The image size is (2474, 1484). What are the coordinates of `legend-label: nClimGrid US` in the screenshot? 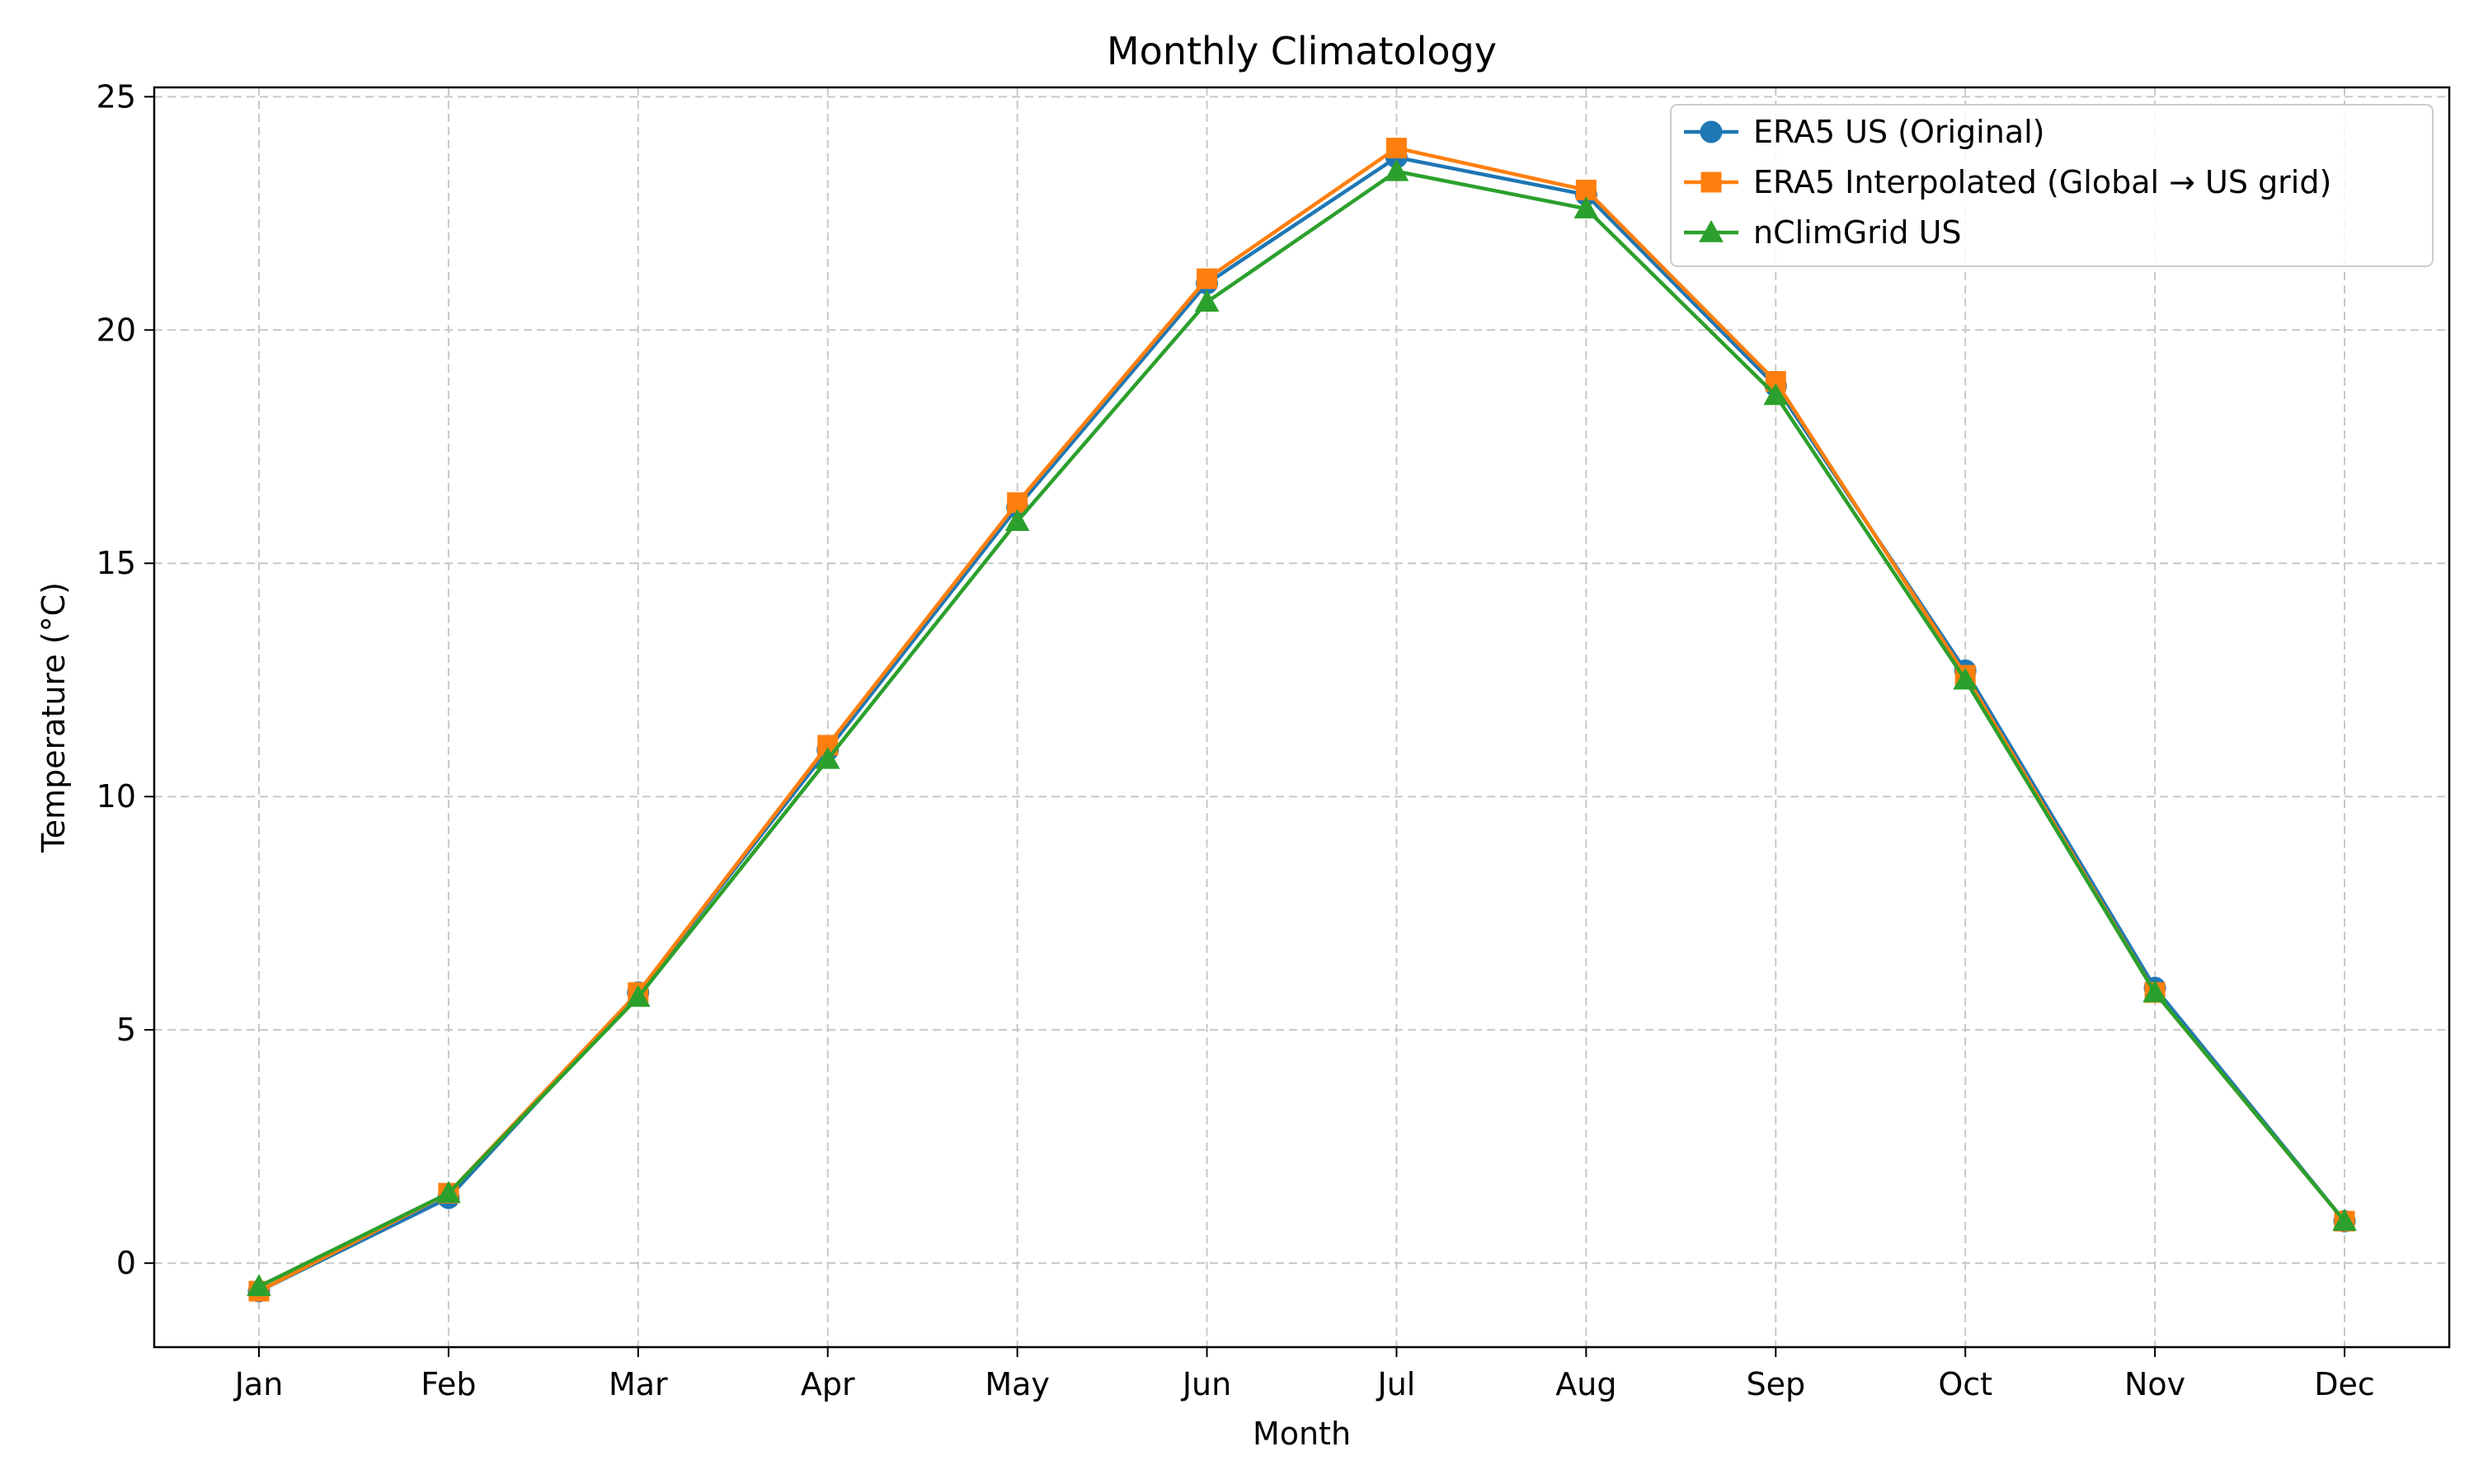 It's located at (1857, 233).